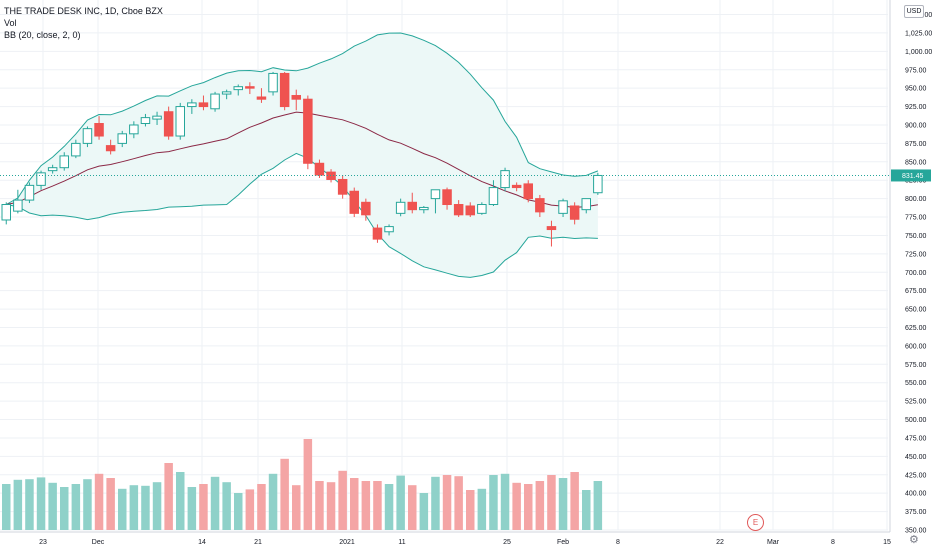  I want to click on volume-bars, so click(302, 484).